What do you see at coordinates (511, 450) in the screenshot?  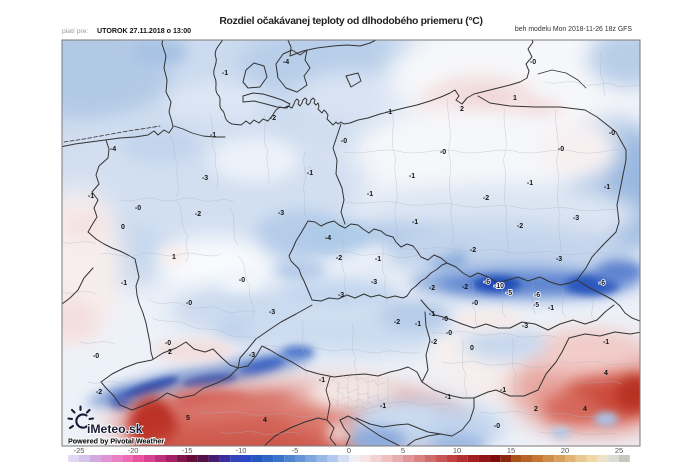 I see `svg-text: 15` at bounding box center [511, 450].